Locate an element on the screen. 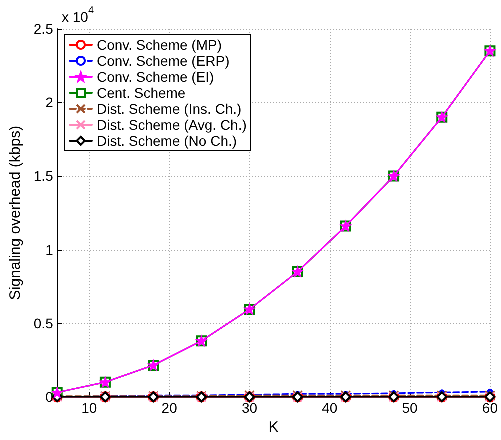 The height and width of the screenshot is (440, 501). y-tick-label: 1 is located at coordinates (50, 250).